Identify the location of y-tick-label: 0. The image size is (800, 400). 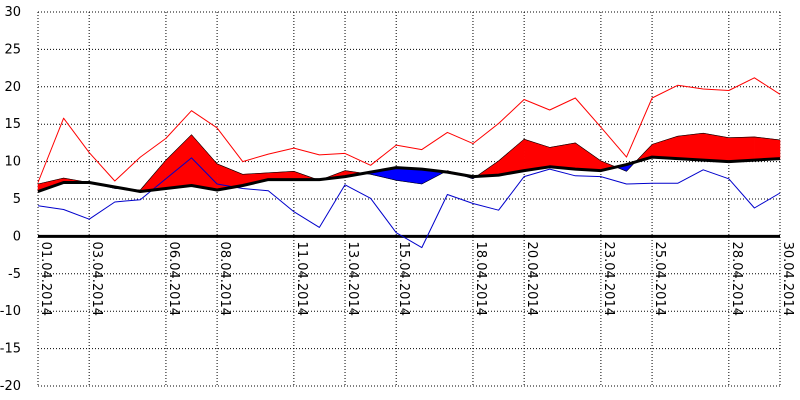
(17, 236).